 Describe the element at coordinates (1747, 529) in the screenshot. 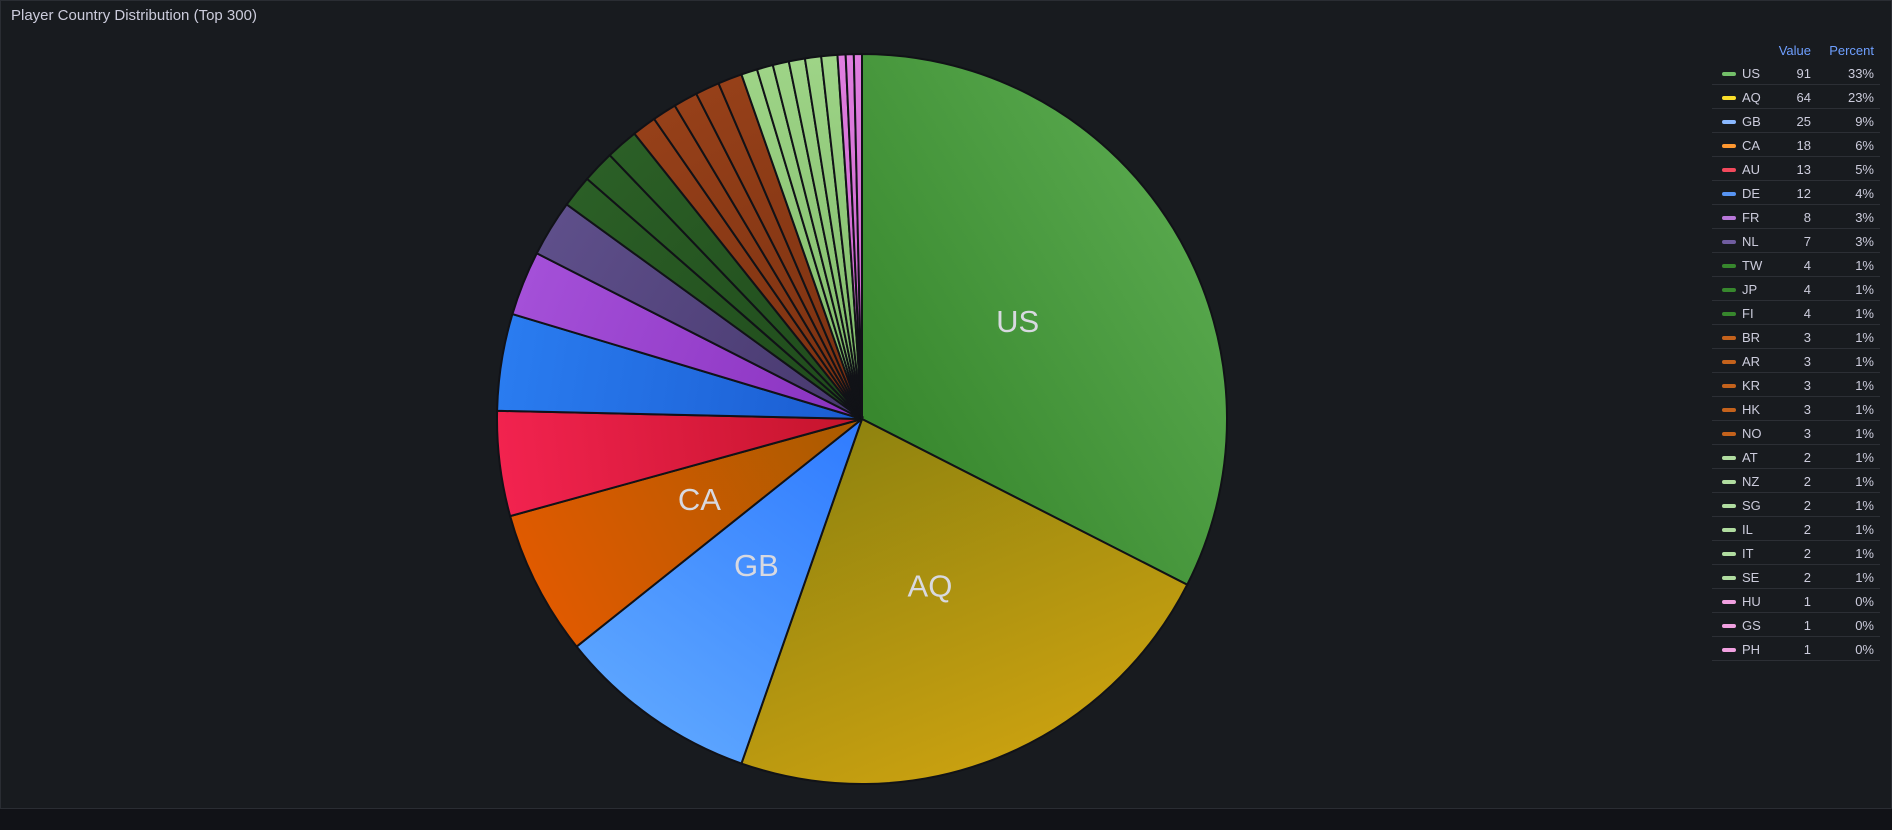

I see `legend-name: IL` at that location.